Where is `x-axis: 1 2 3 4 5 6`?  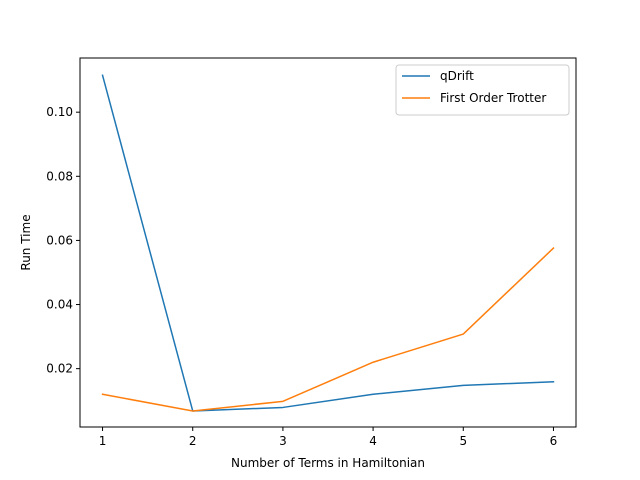
x-axis: 1 2 3 4 5 6 is located at coordinates (328, 437).